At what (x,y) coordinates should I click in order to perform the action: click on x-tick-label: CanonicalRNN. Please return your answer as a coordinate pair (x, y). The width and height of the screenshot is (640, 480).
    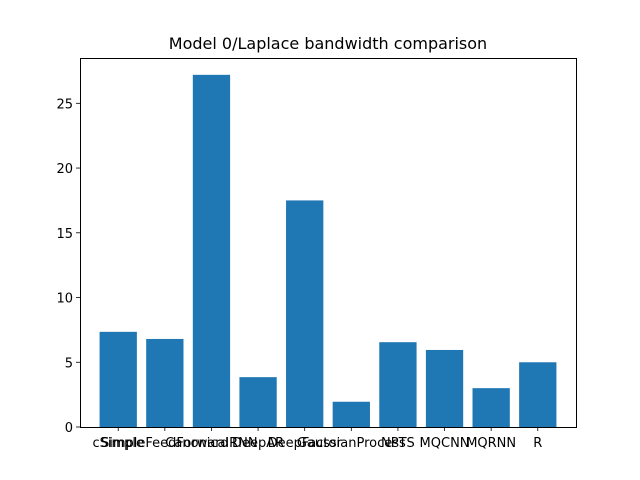
    Looking at the image, I should click on (211, 443).